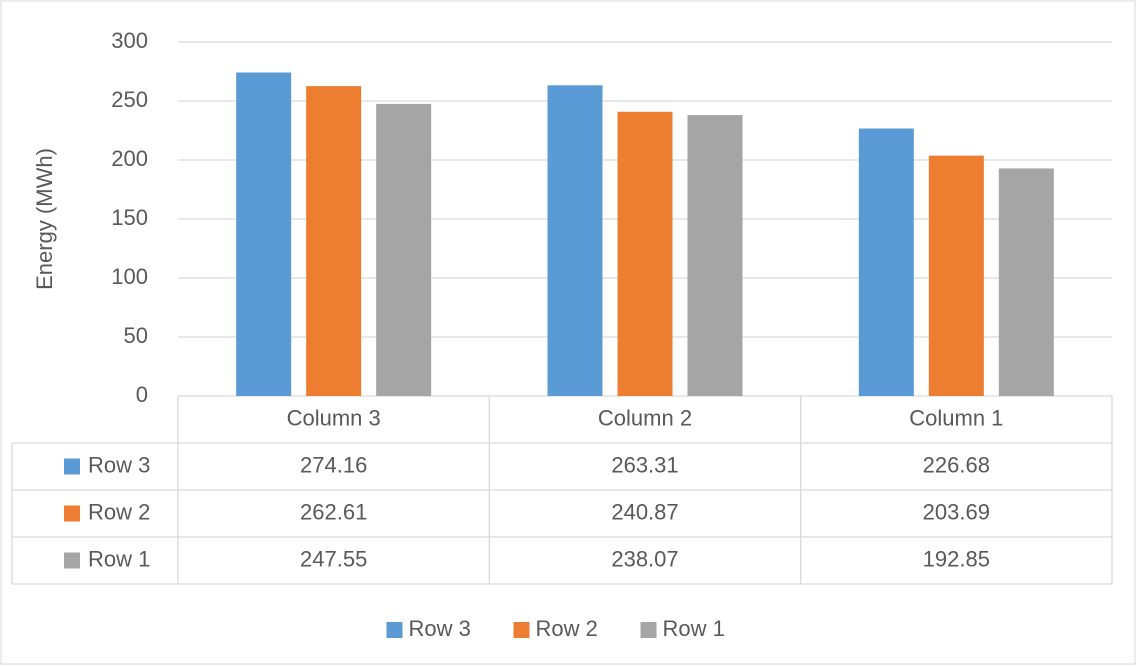 Image resolution: width=1137 pixels, height=666 pixels. I want to click on table-row-label: Row 3, so click(119, 464).